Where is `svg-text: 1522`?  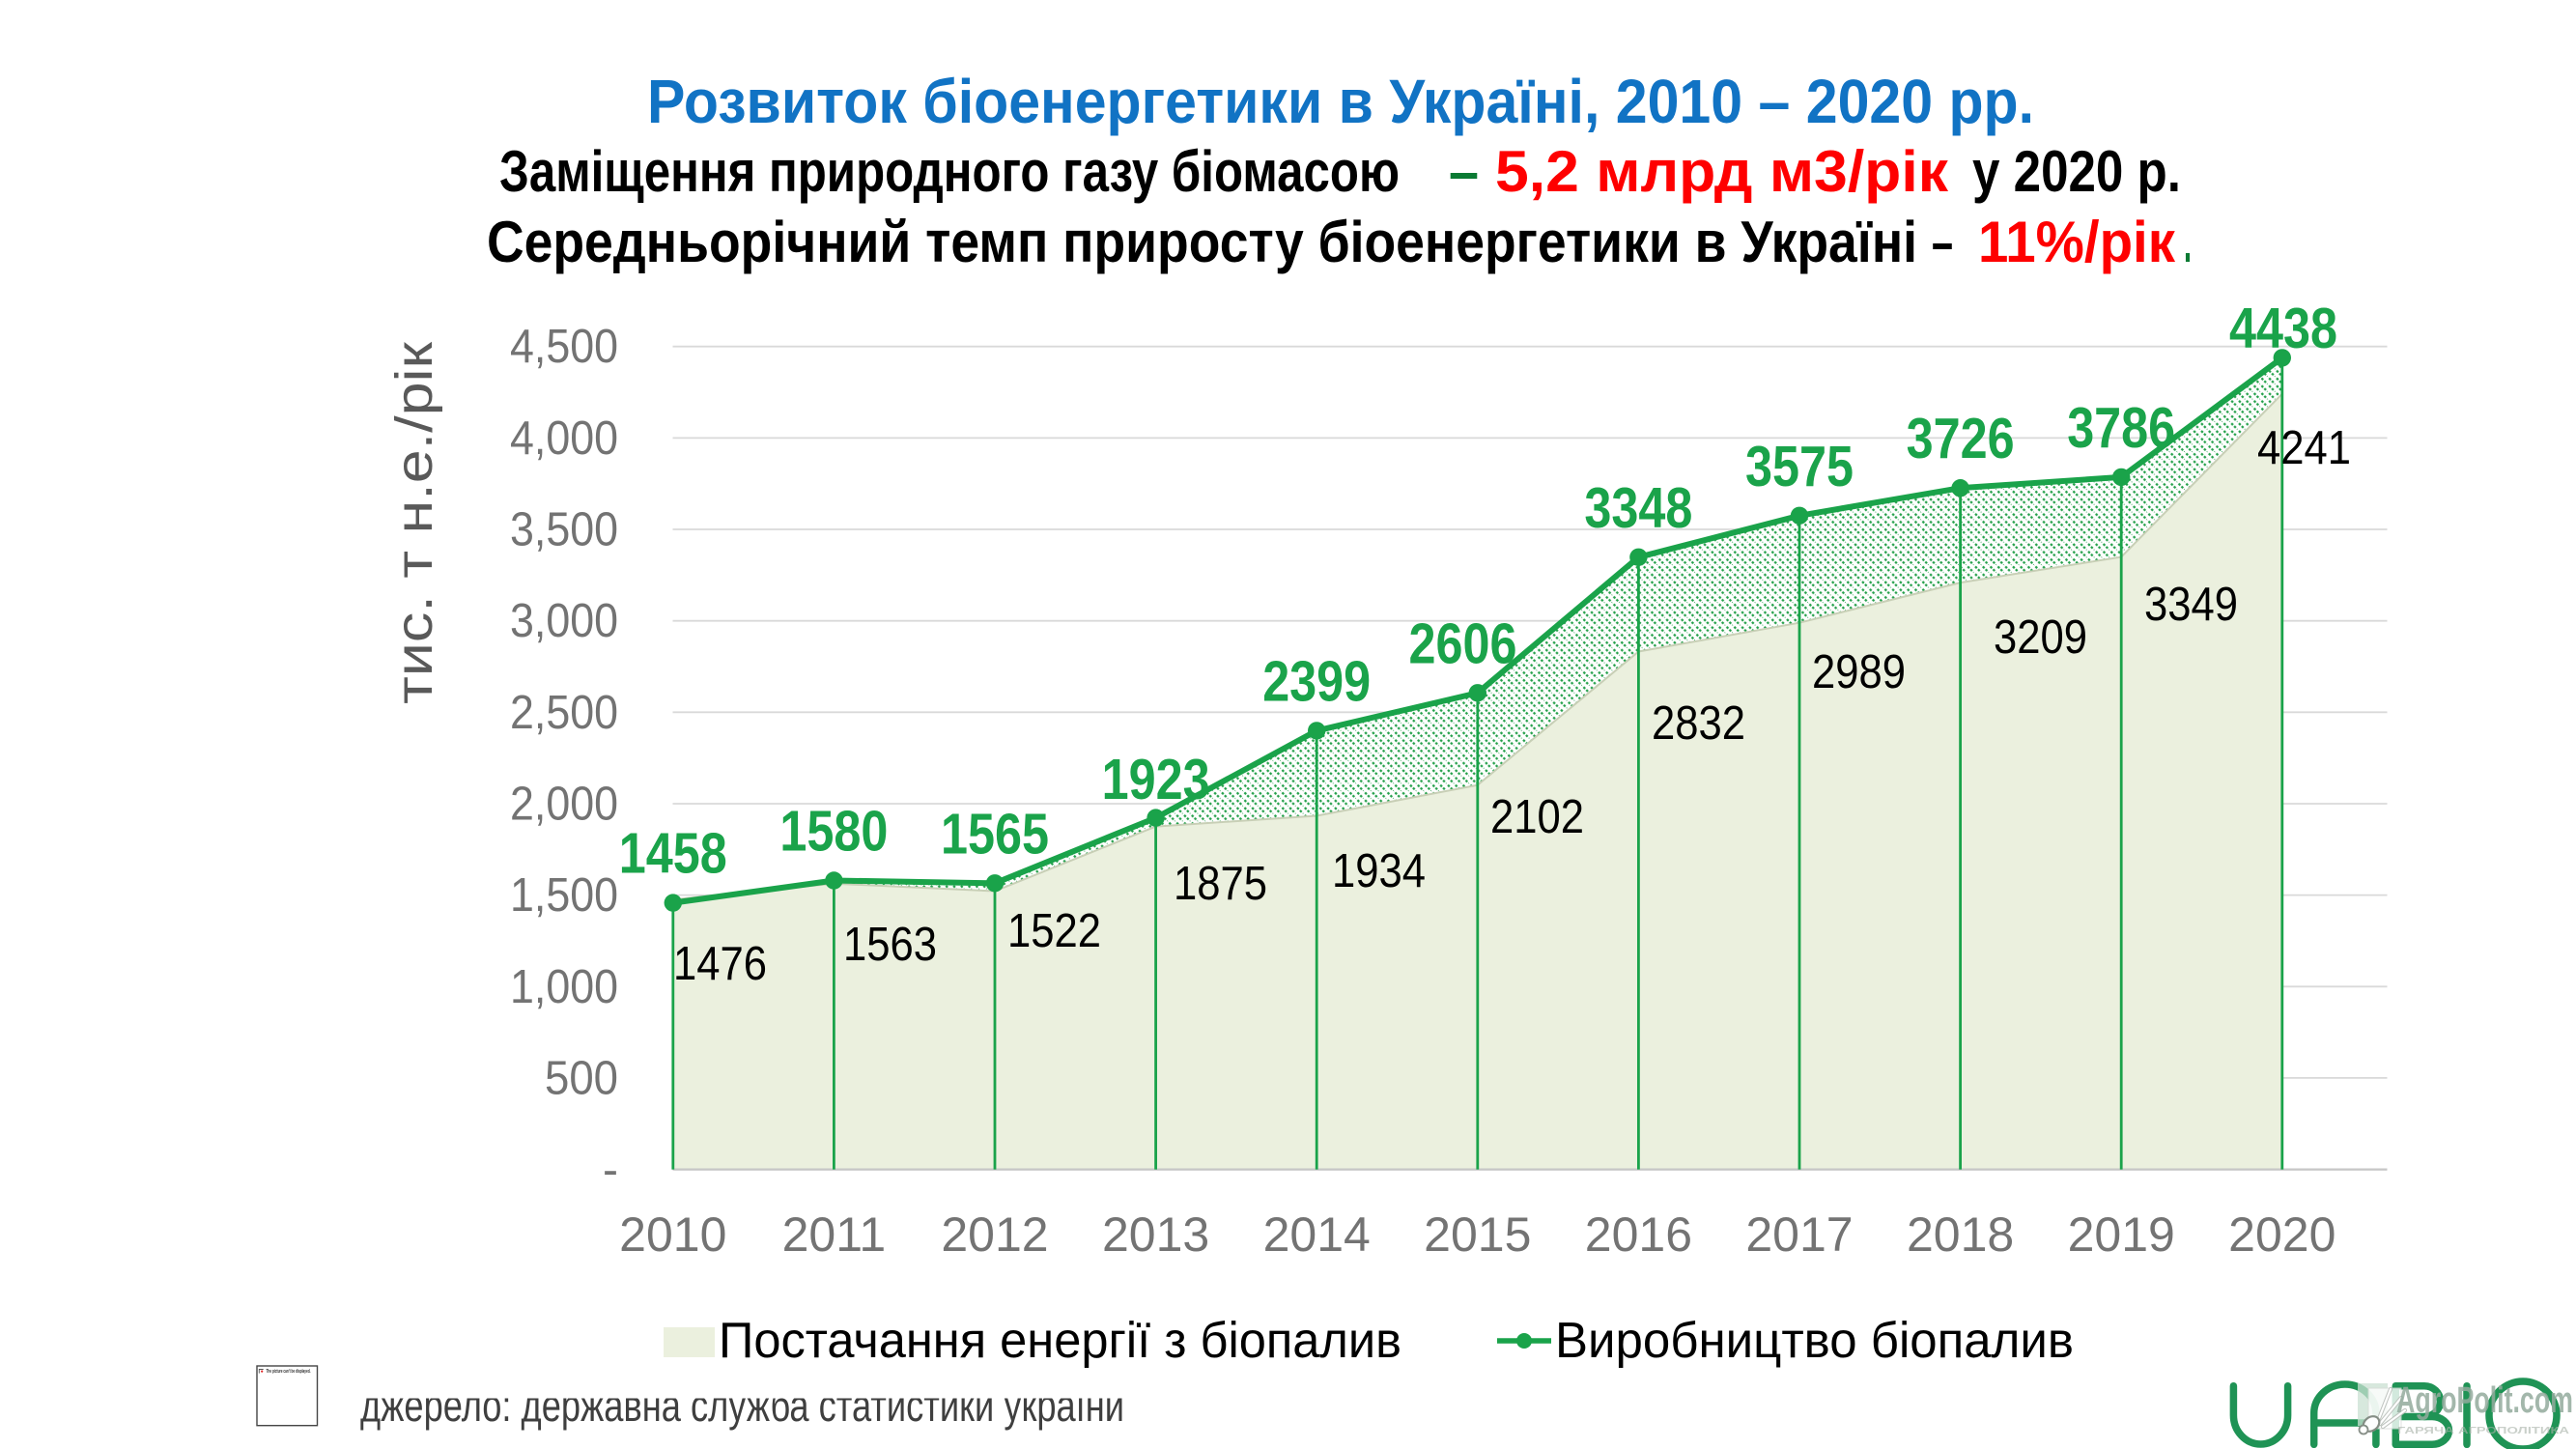
svg-text: 1522 is located at coordinates (1054, 931).